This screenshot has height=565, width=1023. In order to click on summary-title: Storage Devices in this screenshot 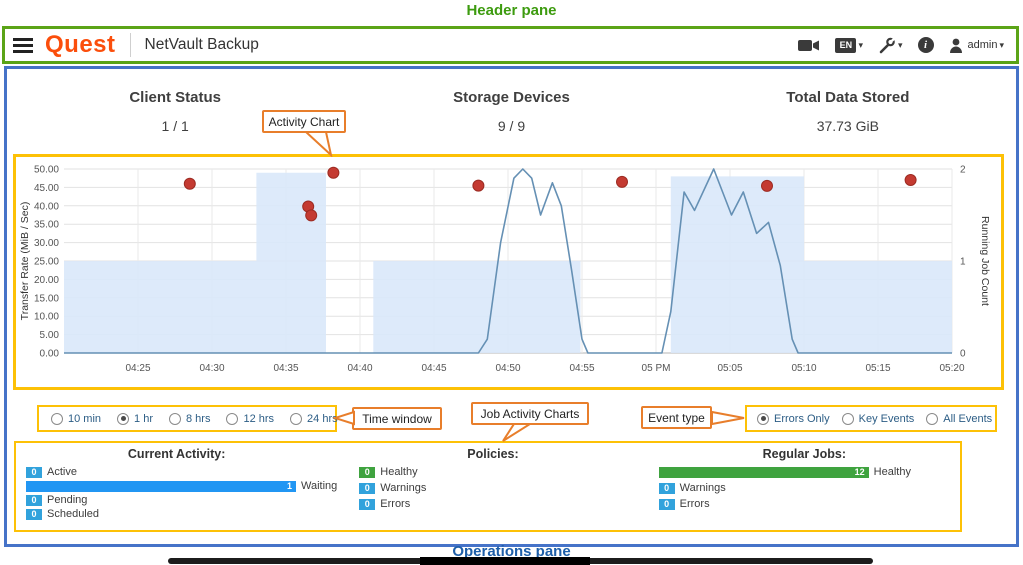, I will do `click(511, 97)`.